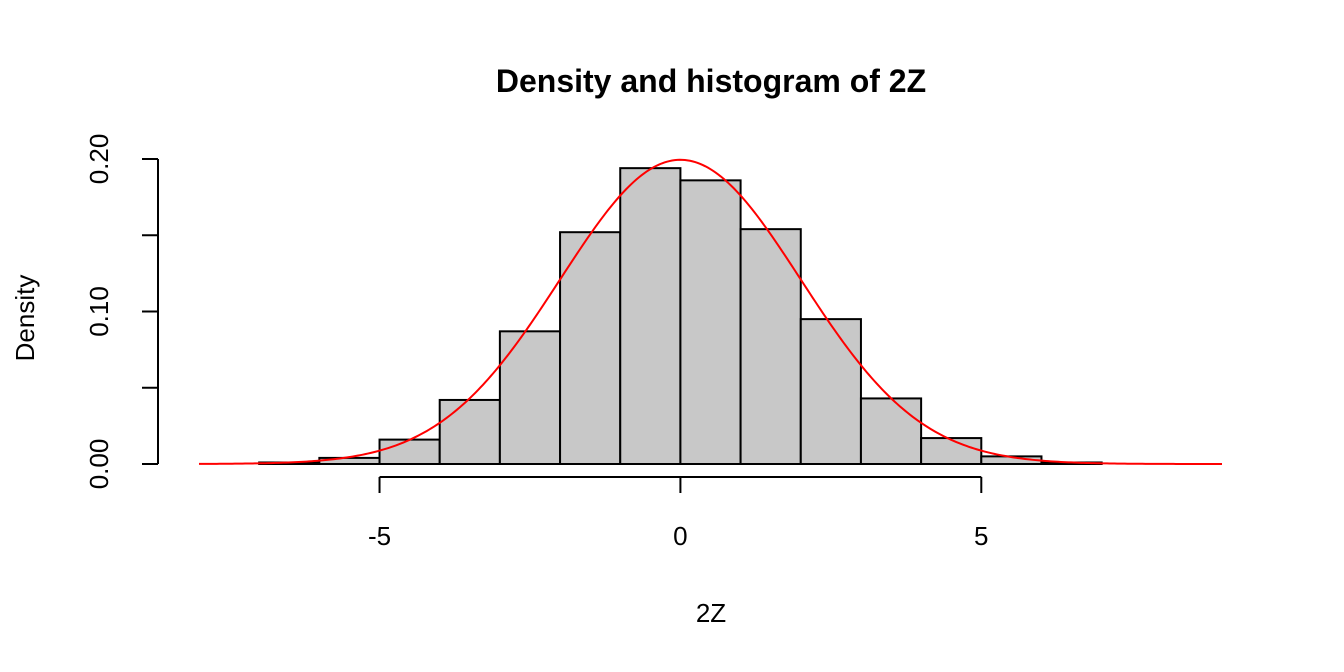 The height and width of the screenshot is (672, 1344). I want to click on x-axis-label: 2Z, so click(711, 613).